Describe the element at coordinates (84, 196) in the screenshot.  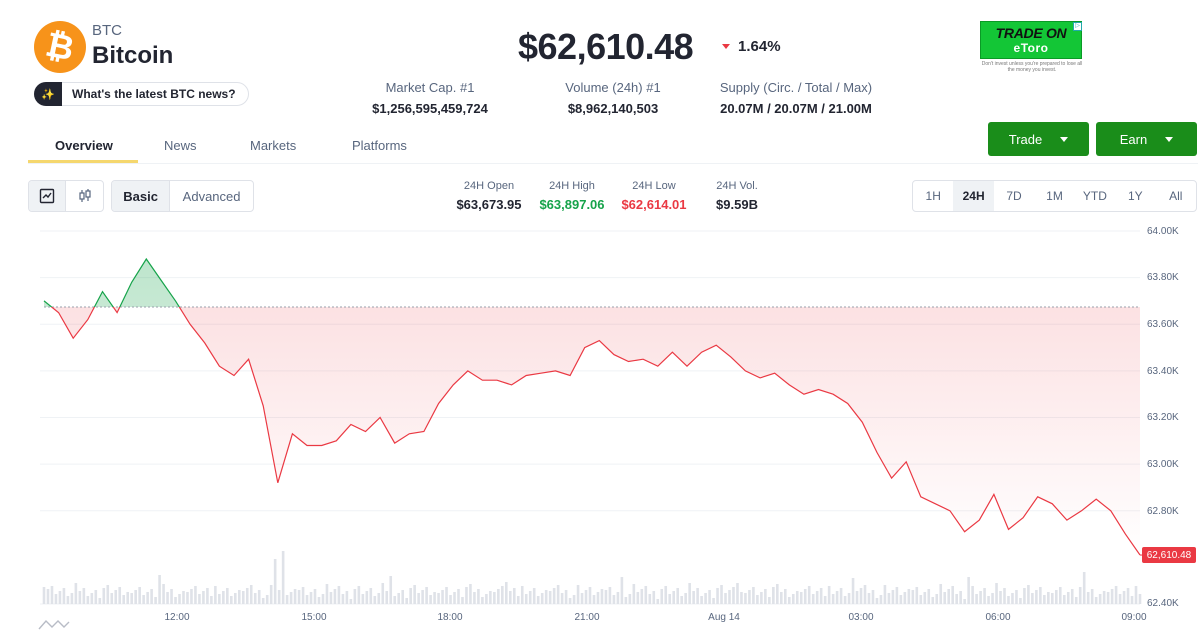
I see `candlestick-icon` at that location.